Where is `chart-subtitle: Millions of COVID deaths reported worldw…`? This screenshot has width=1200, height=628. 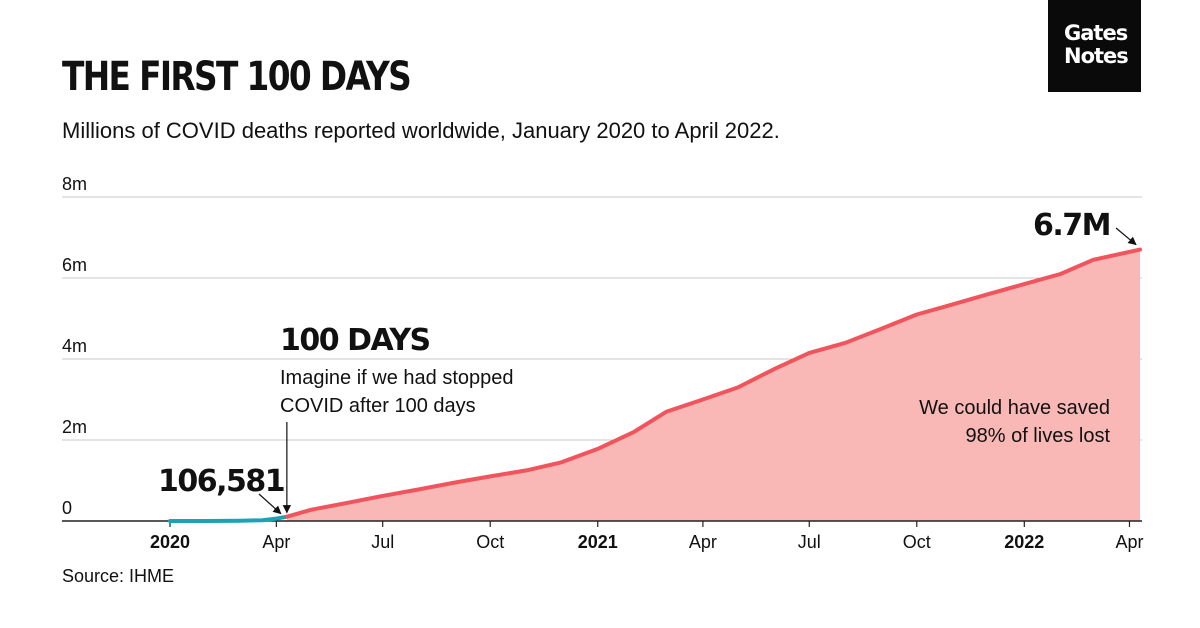 chart-subtitle: Millions of COVID deaths reported worldw… is located at coordinates (421, 130).